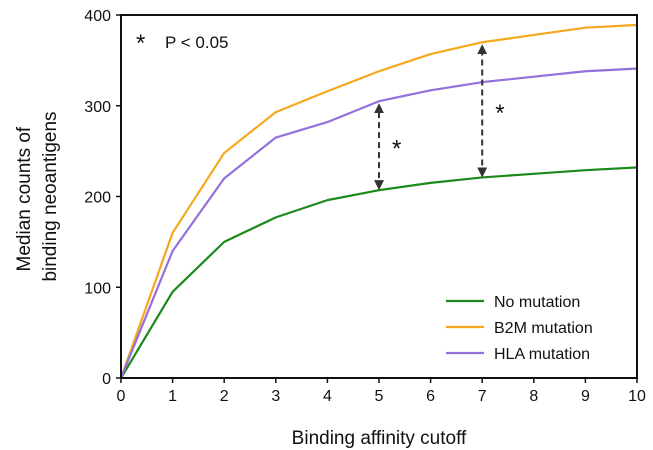 This screenshot has height=450, width=653. What do you see at coordinates (50, 196) in the screenshot?
I see `y-axis-title-line-2: binding neoantigens` at bounding box center [50, 196].